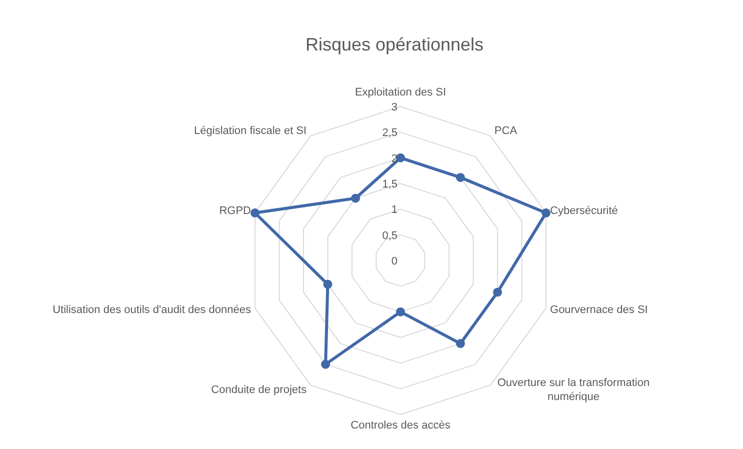 This screenshot has height=449, width=743. Describe the element at coordinates (394, 210) in the screenshot. I see `y-tick-label: 1` at that location.